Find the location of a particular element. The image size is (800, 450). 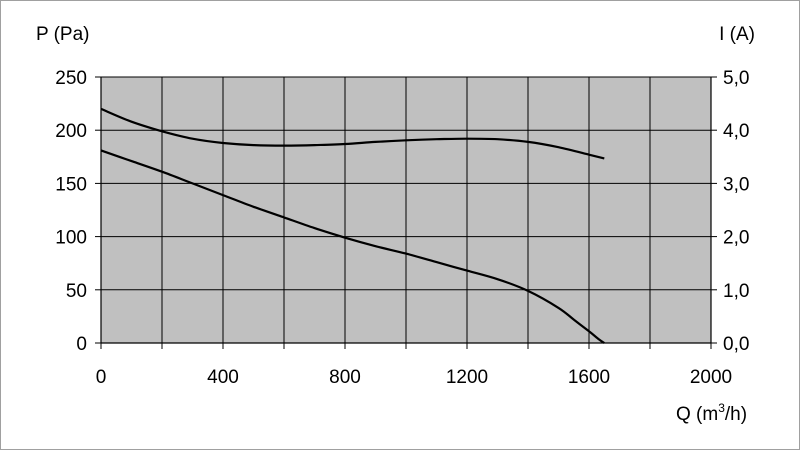

x-axis-label-superscript: 3 is located at coordinates (721, 408).